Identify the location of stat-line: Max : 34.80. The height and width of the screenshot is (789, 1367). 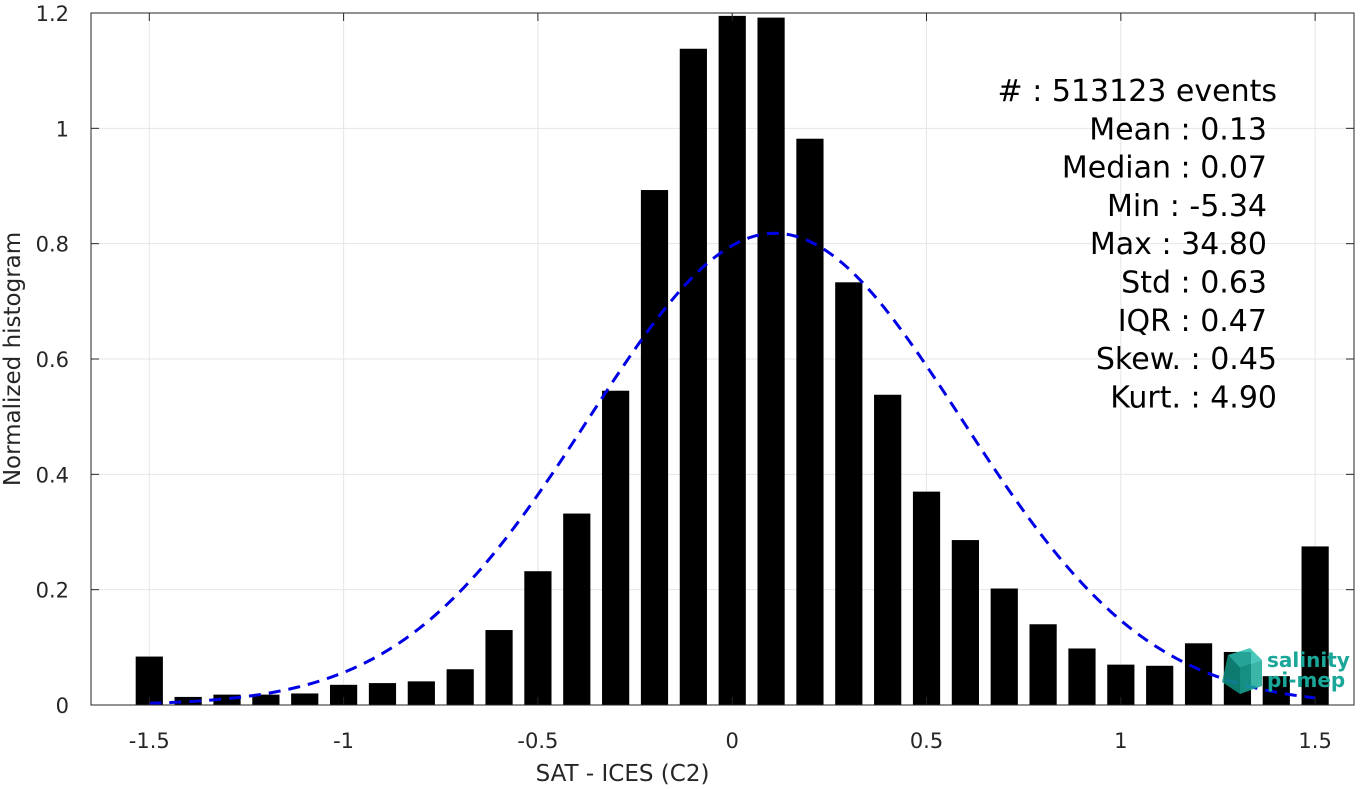
(1178, 244).